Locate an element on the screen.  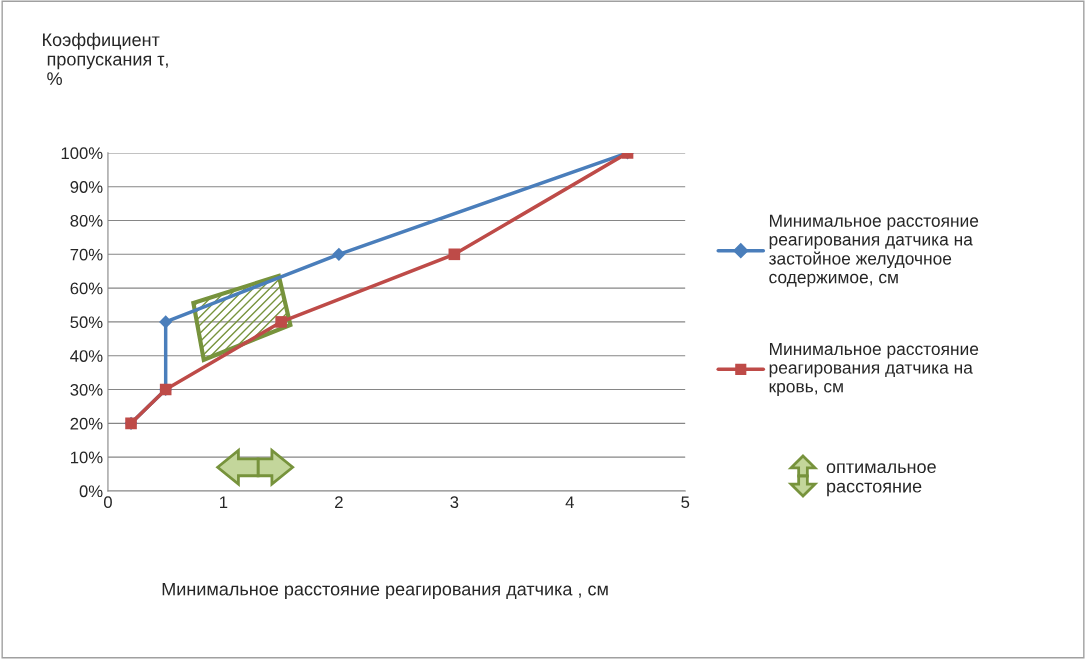
x-tick-label: 1 is located at coordinates (224, 502).